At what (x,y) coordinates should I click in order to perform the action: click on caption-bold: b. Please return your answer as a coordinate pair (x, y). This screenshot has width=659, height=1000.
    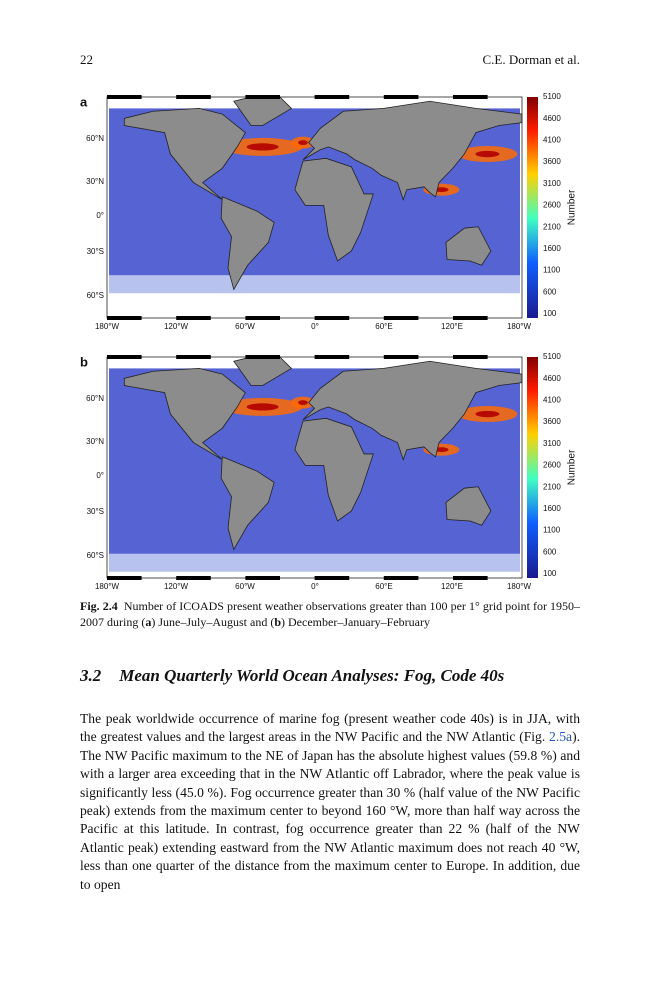
    Looking at the image, I should click on (278, 622).